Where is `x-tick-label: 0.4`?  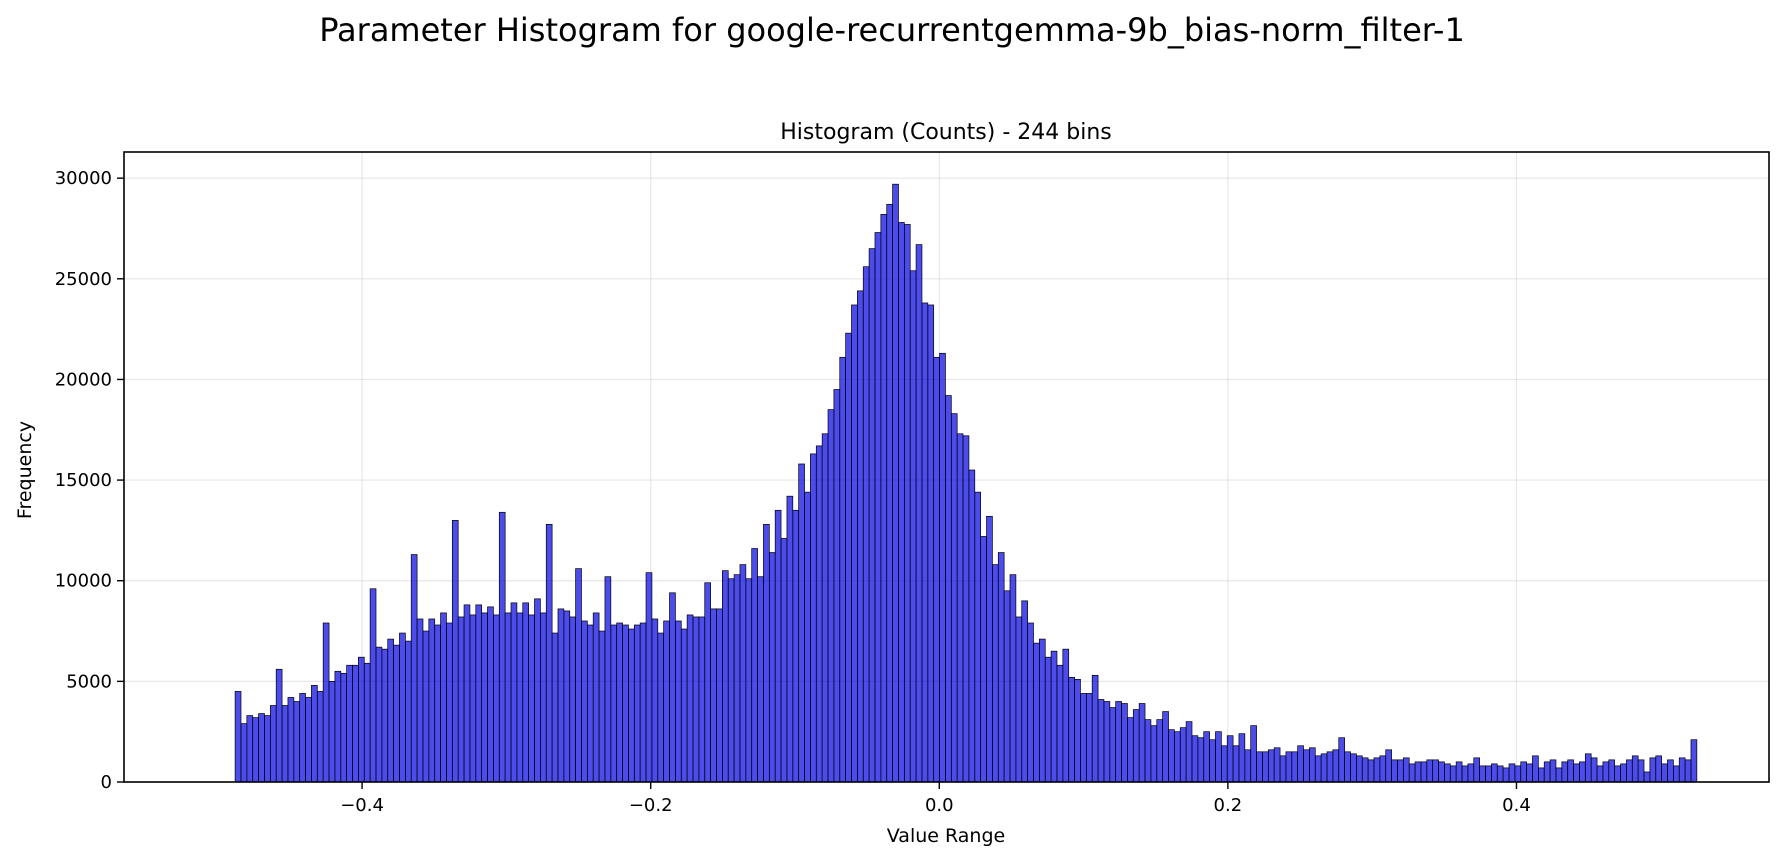 x-tick-label: 0.4 is located at coordinates (1516, 805).